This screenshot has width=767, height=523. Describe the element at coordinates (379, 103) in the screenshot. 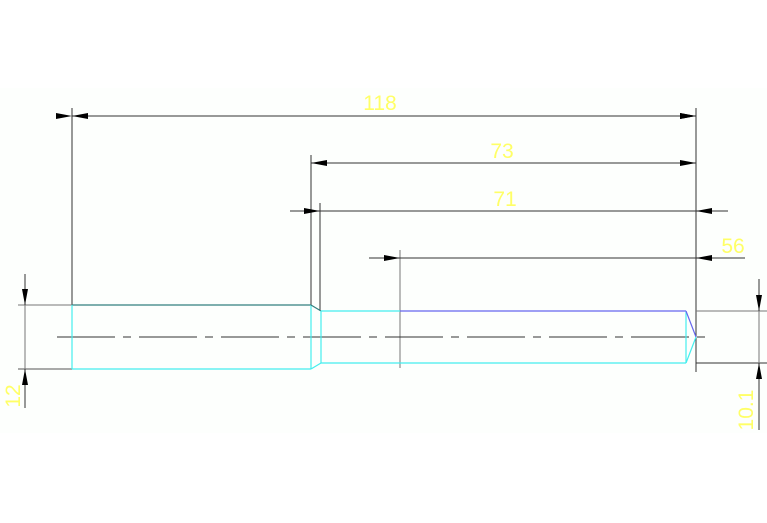

I see `dimension-text-118: 118` at that location.